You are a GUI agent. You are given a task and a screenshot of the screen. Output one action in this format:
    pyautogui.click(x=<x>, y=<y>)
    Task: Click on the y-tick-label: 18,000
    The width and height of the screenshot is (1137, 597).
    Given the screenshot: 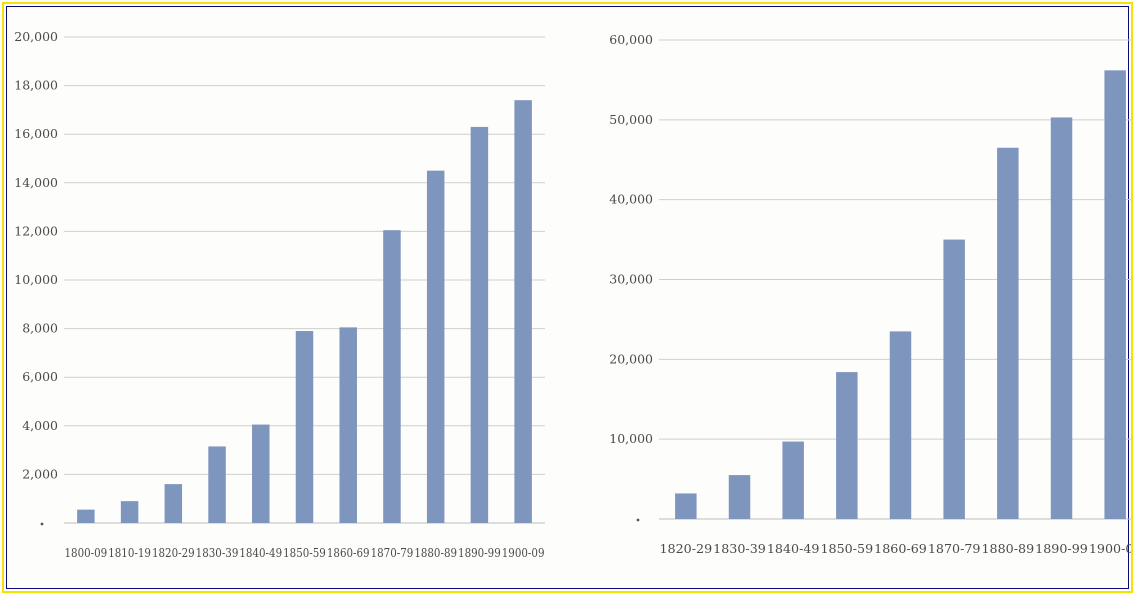 What is the action you would take?
    pyautogui.click(x=36, y=85)
    